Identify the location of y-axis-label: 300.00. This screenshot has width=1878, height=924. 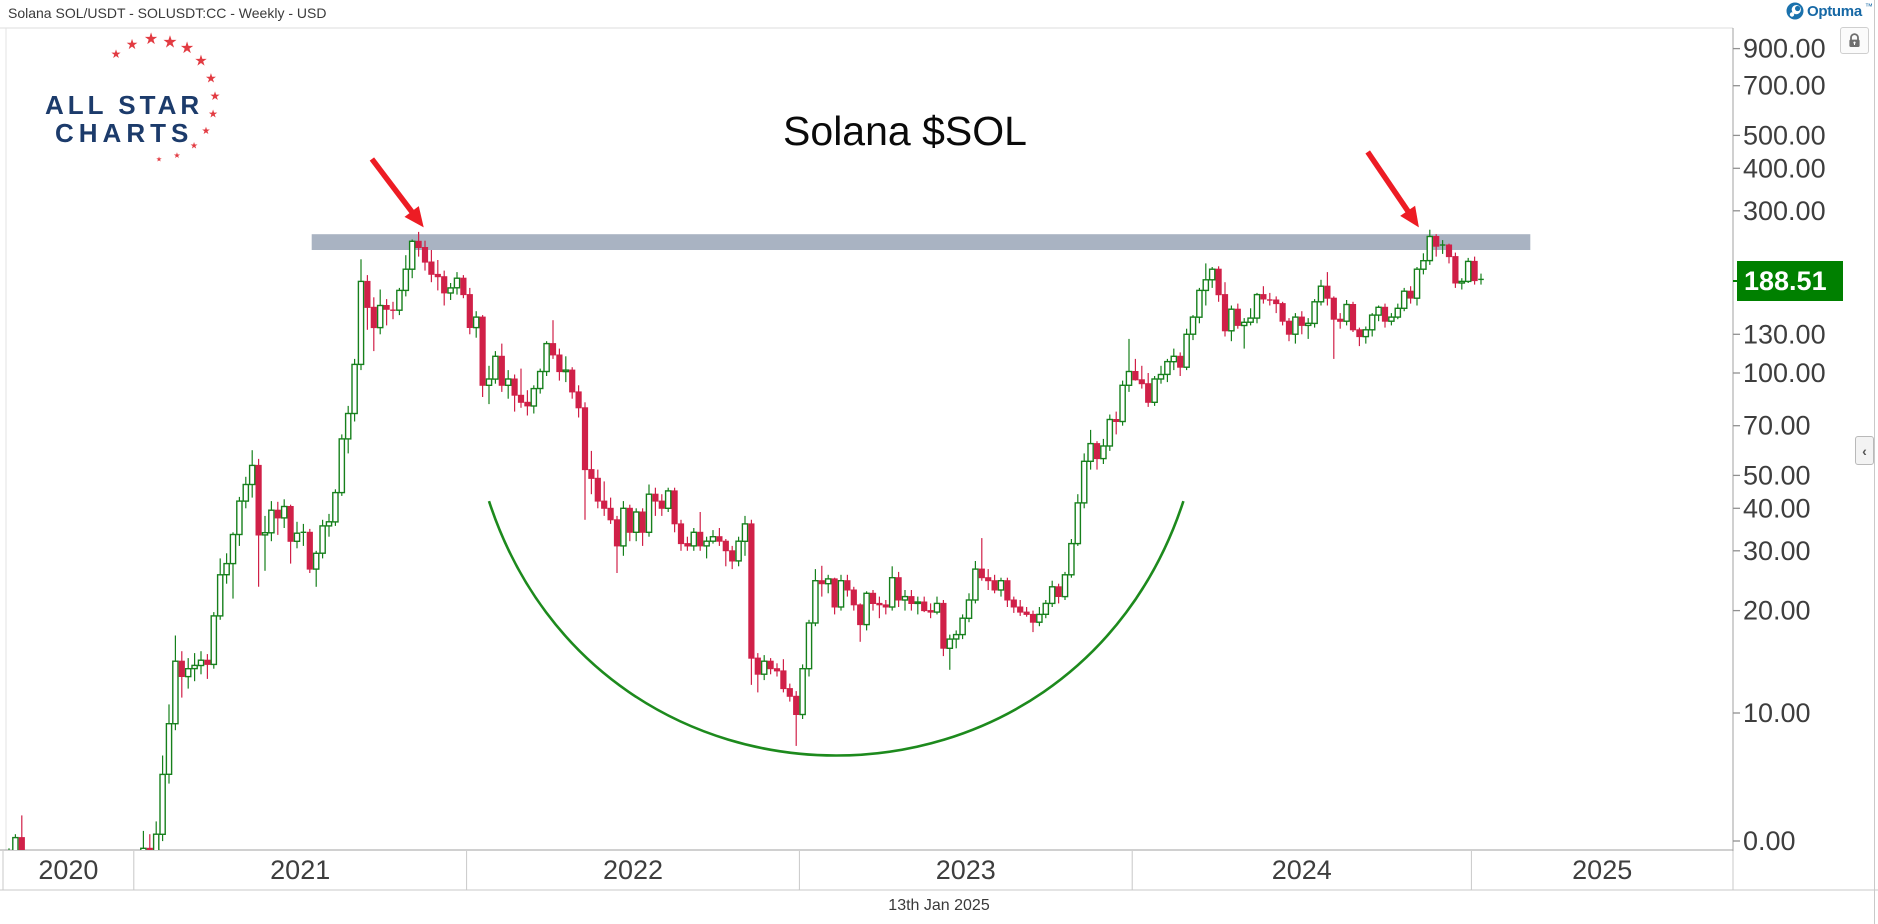
(1784, 211).